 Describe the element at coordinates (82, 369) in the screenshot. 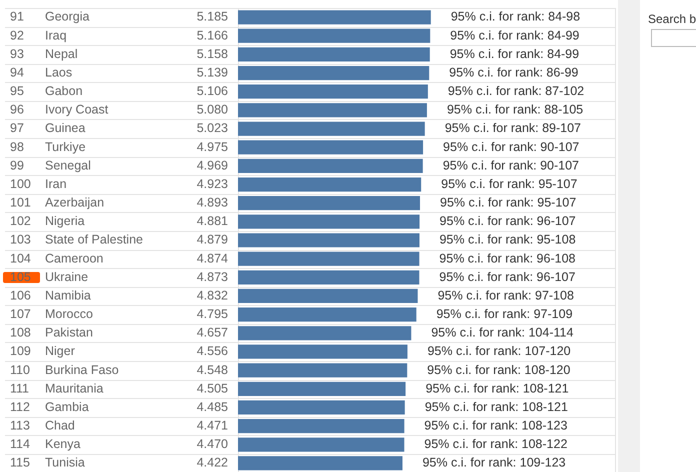

I see `y-tick-label: Burkina Faso` at that location.